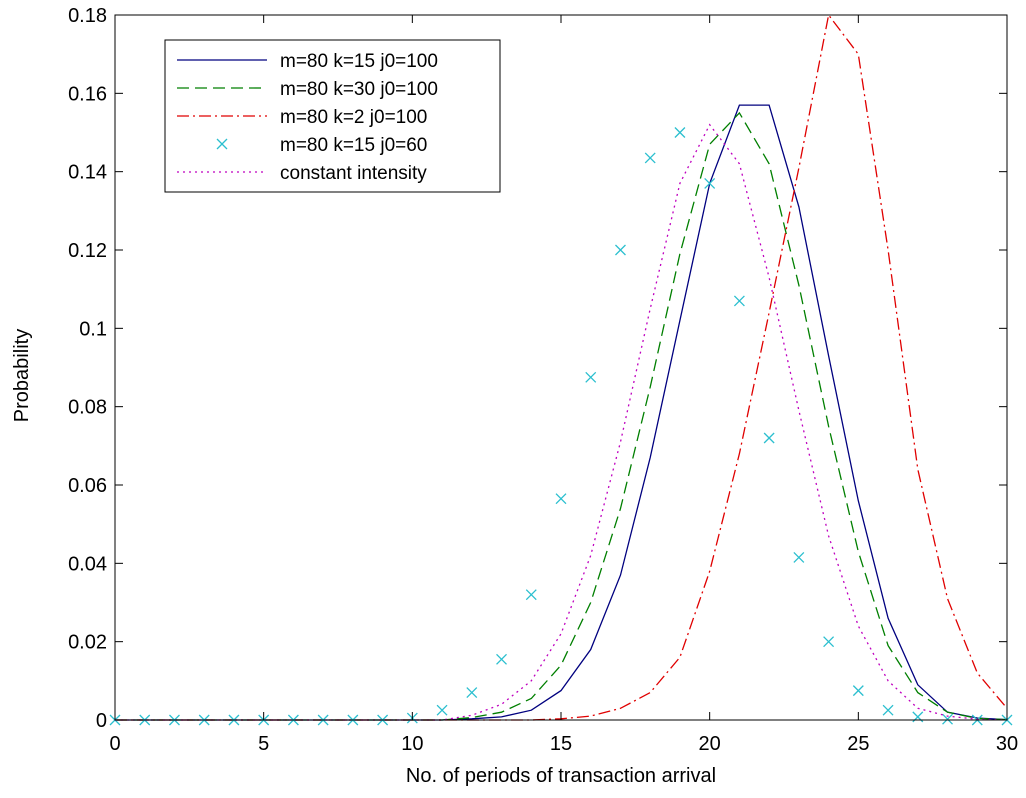  What do you see at coordinates (353, 145) in the screenshot?
I see `legend-label: m=80 k=15 j0=60` at bounding box center [353, 145].